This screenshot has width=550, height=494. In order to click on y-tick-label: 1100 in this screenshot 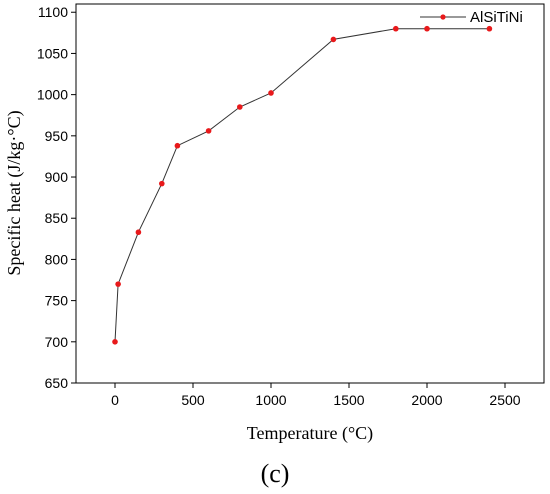, I will do `click(53, 12)`.